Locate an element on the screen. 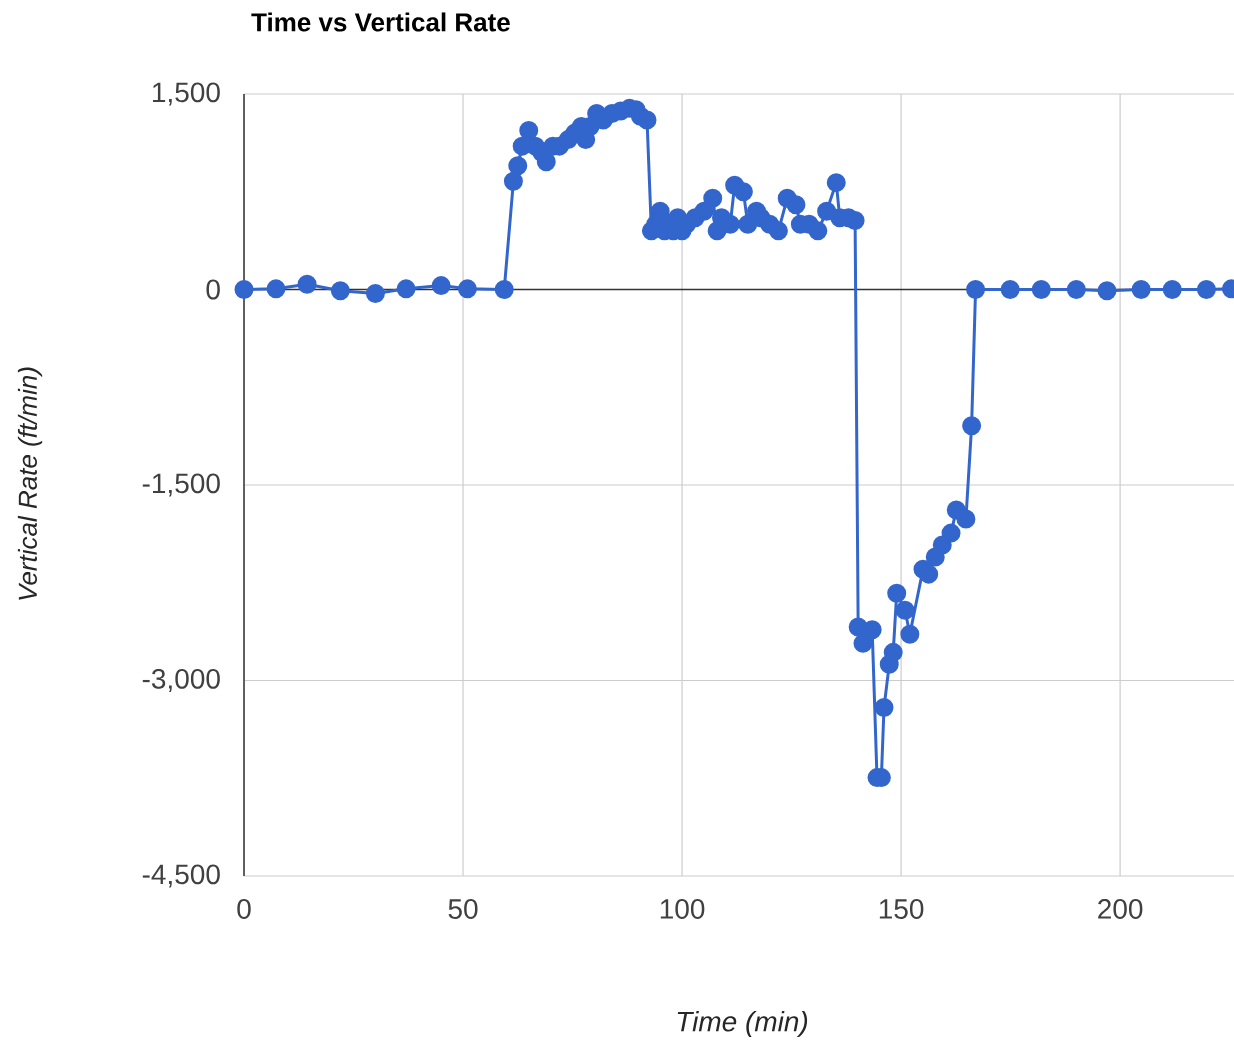  y-axis-title: Vertical Rate (ft/min) is located at coordinates (30, 483).